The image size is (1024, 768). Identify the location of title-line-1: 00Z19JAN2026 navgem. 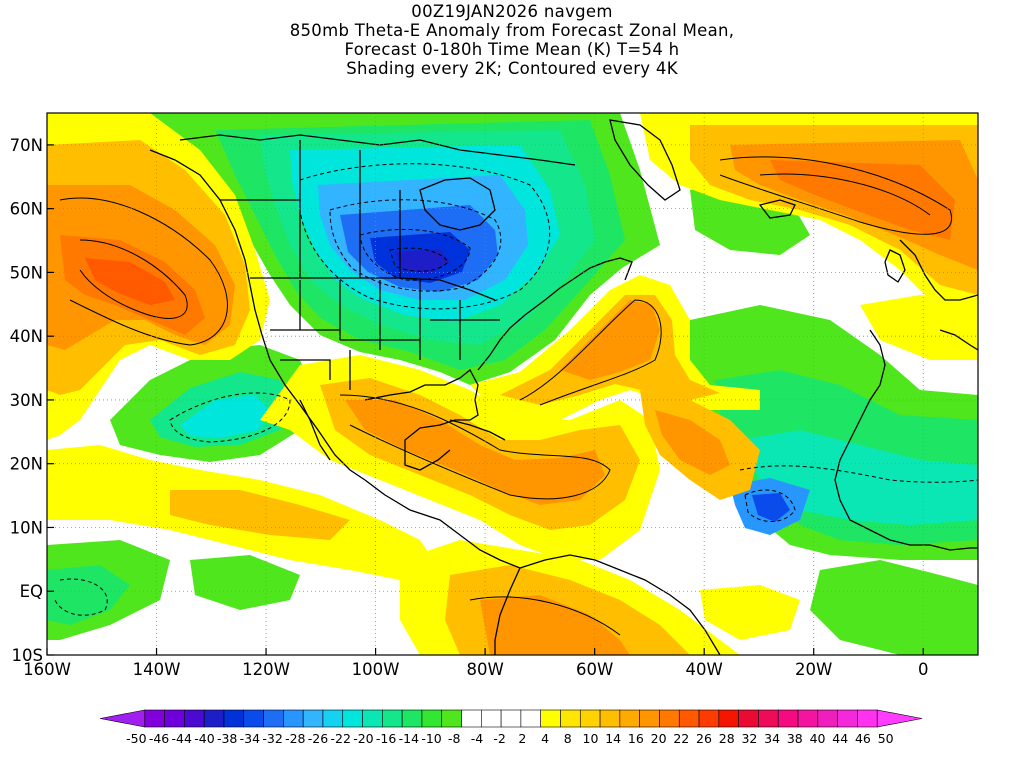
(512, 11).